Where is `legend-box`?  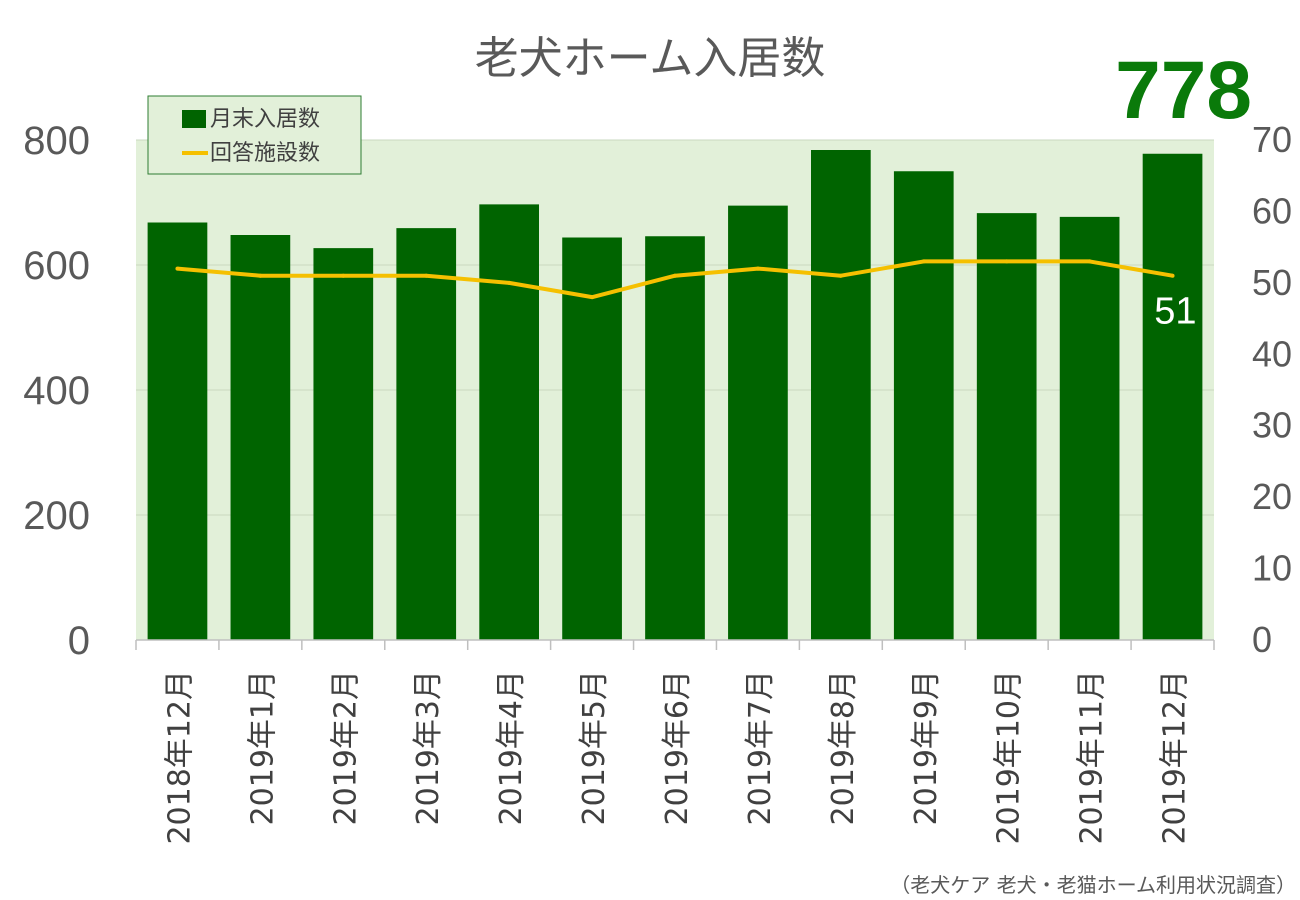 legend-box is located at coordinates (254, 135).